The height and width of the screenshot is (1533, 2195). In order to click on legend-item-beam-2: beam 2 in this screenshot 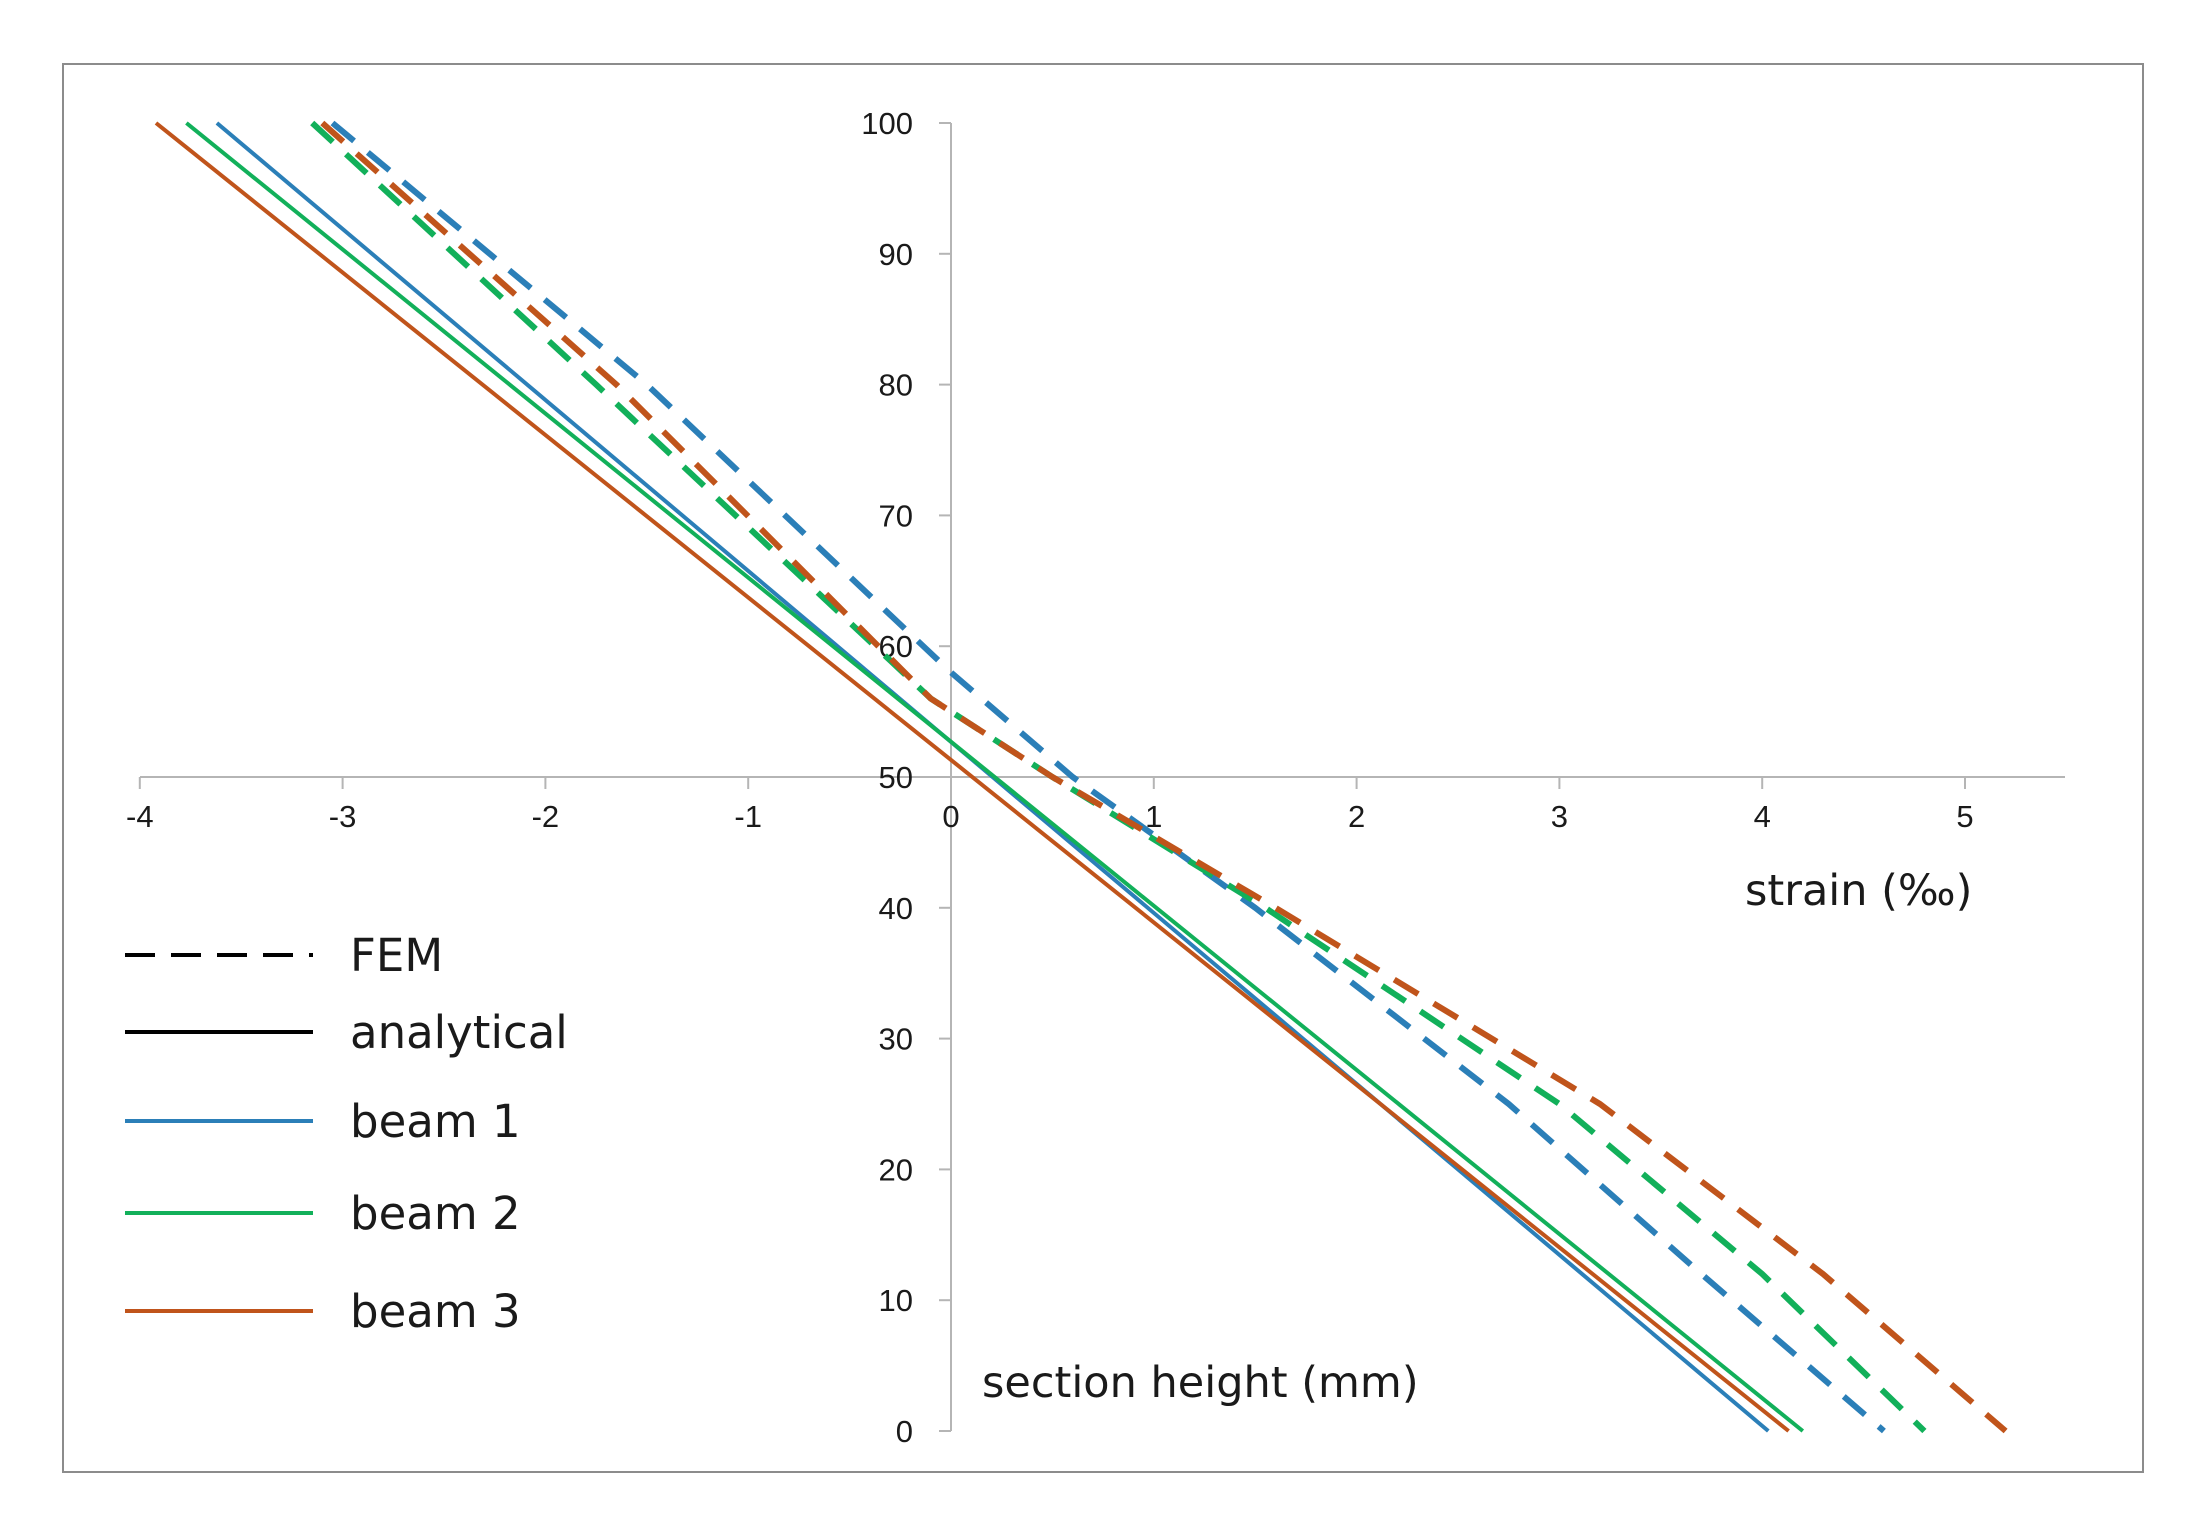, I will do `click(323, 1213)`.